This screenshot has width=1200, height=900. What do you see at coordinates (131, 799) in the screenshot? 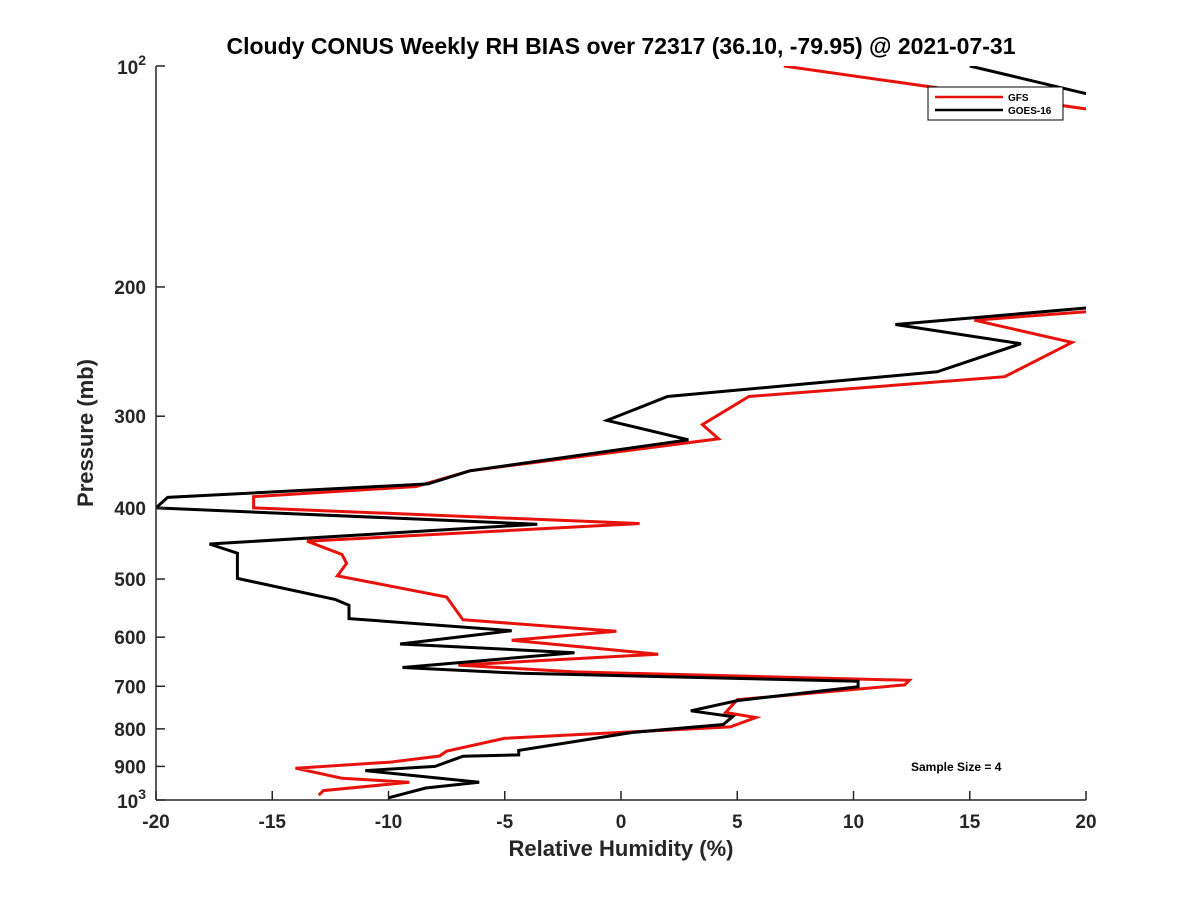
I see `y-tick-label: 10³` at bounding box center [131, 799].